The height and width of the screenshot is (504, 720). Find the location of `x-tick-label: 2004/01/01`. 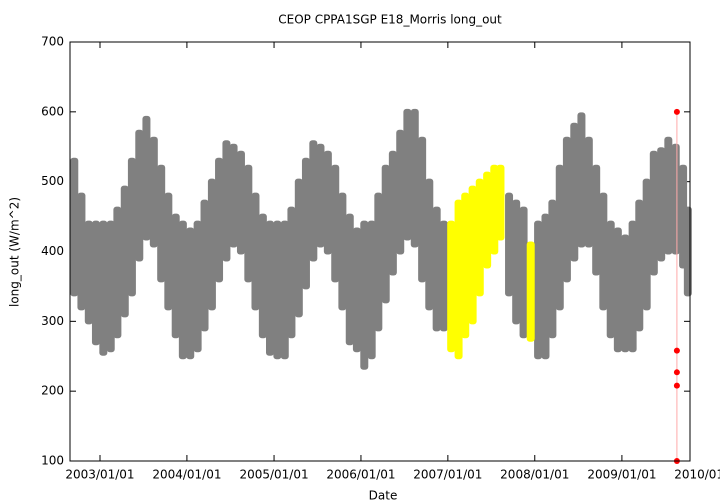

x-tick-label: 2004/01/01 is located at coordinates (186, 475).